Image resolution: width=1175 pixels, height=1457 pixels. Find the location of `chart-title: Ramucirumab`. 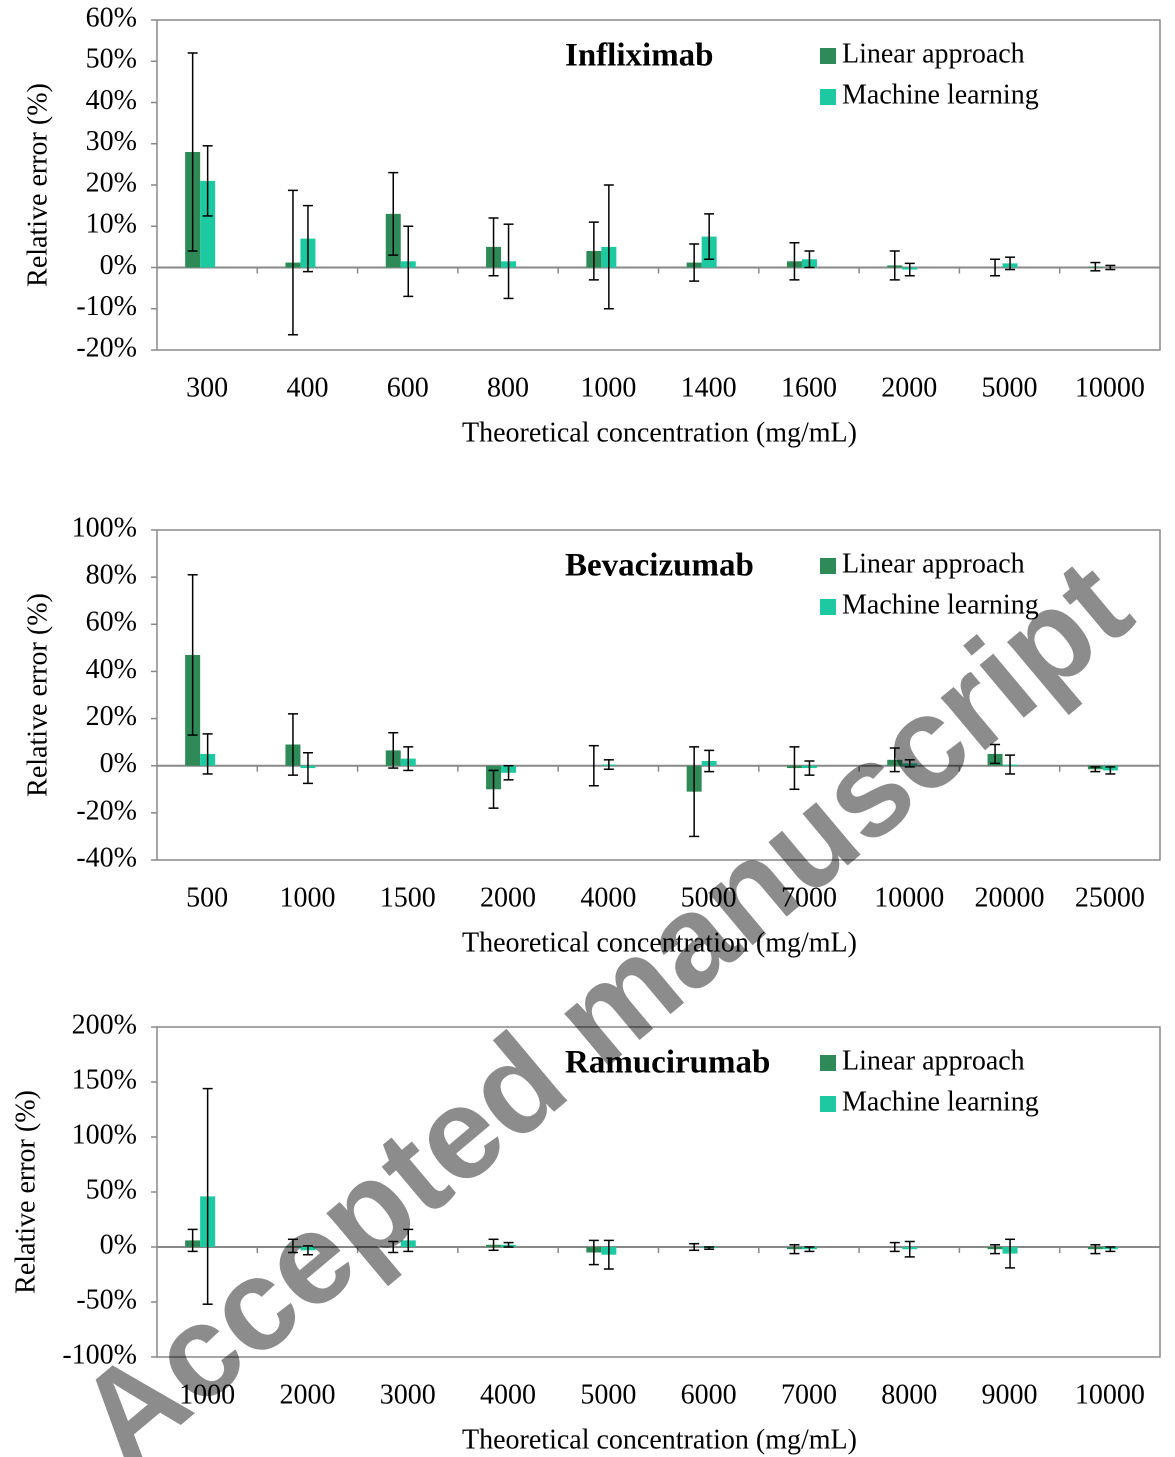

chart-title: Ramucirumab is located at coordinates (667, 1063).